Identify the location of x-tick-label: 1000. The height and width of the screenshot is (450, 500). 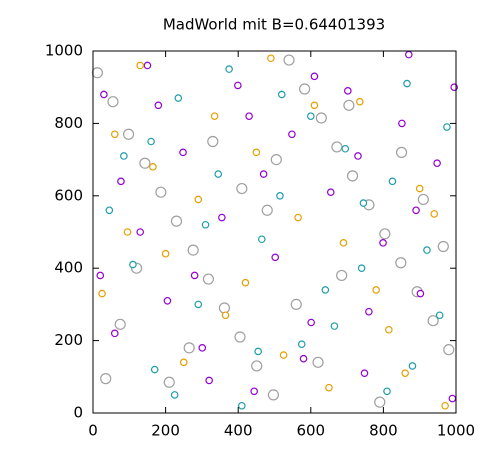
(456, 431).